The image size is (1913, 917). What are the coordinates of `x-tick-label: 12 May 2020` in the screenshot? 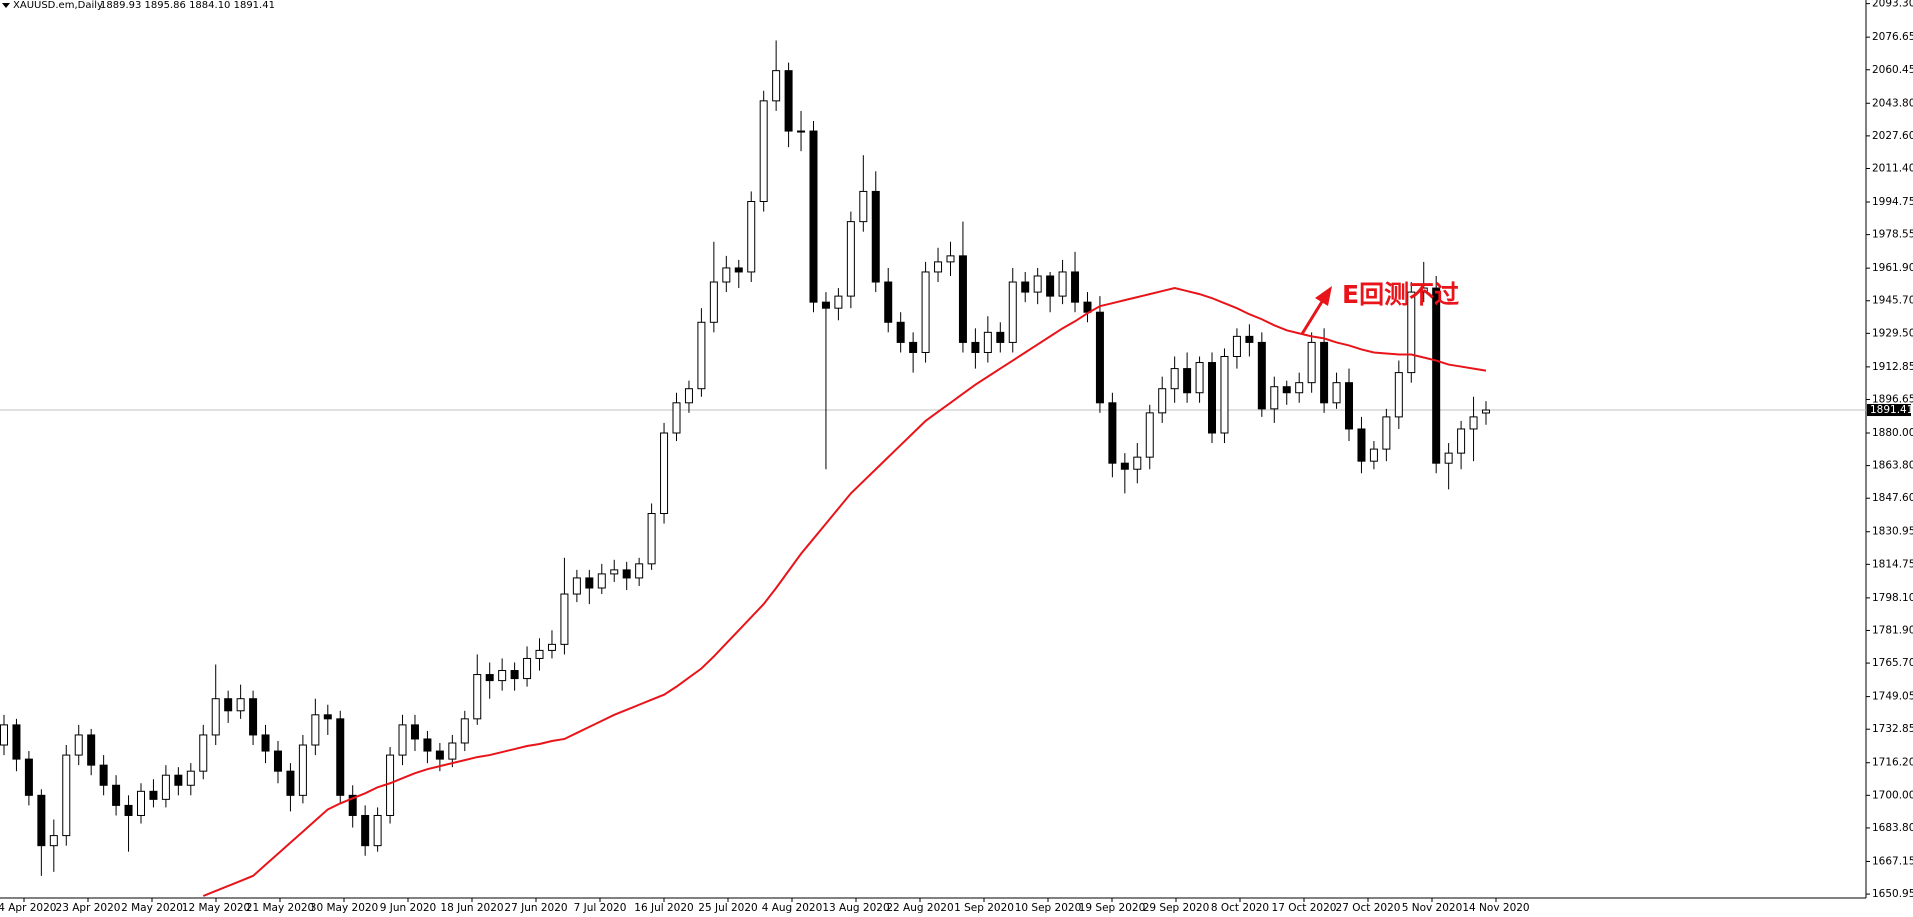 It's located at (216, 908).